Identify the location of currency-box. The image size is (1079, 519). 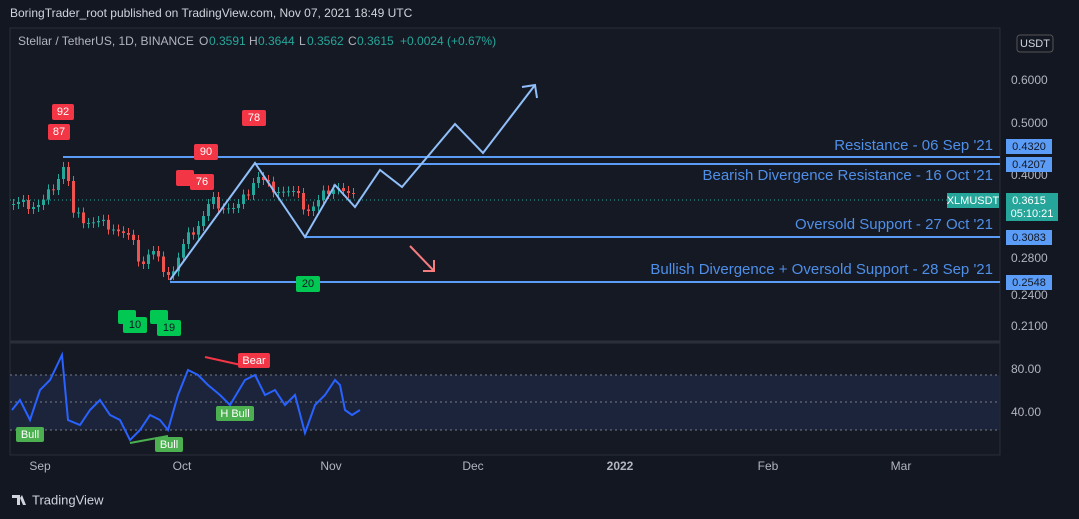
(1035, 43).